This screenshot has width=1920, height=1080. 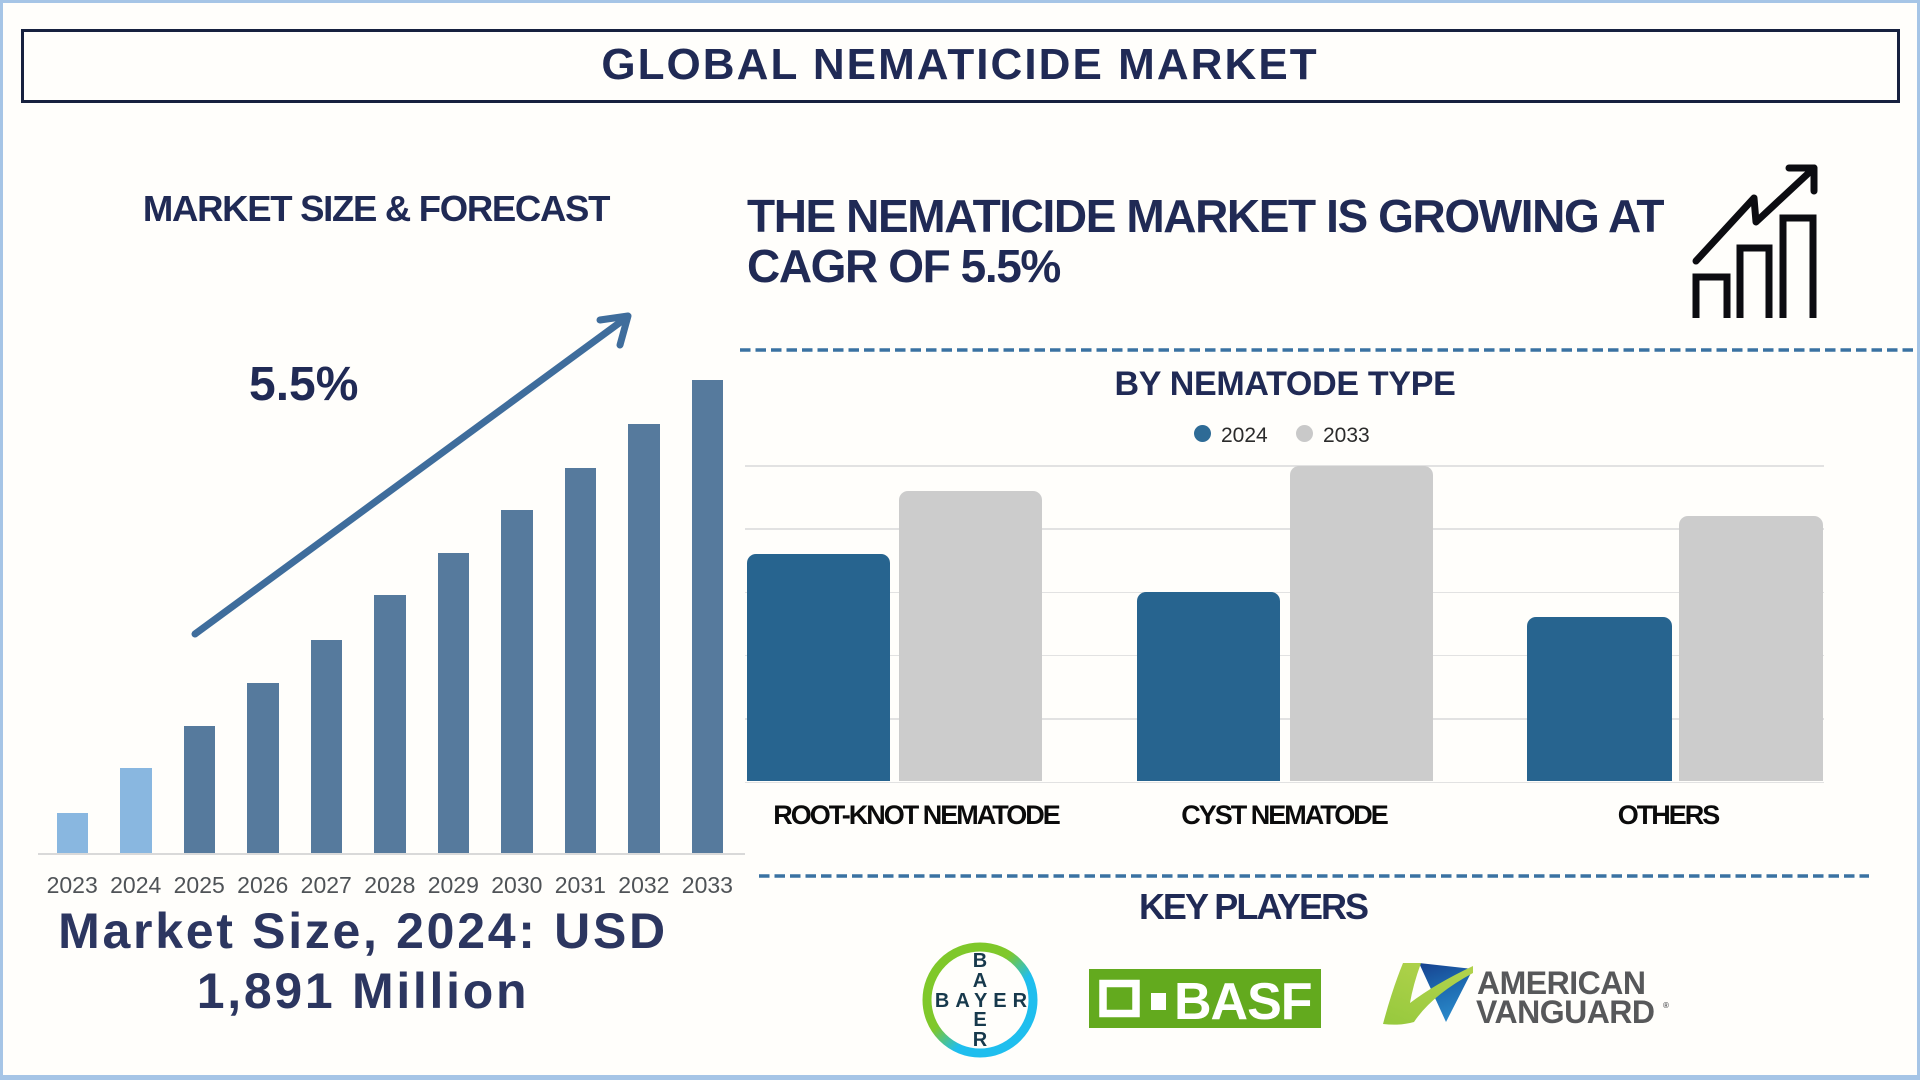 I want to click on svg-text: AMERICAN, so click(x=1561, y=983).